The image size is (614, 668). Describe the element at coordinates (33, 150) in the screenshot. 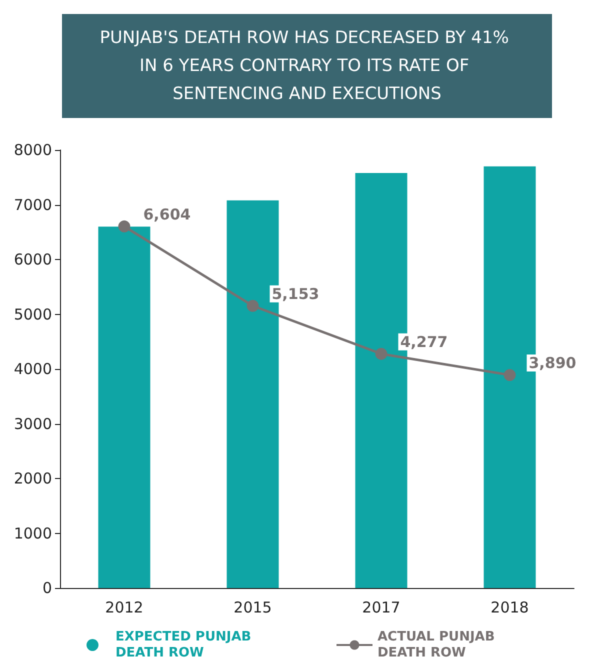

I see `y-tick-label: 8000` at that location.